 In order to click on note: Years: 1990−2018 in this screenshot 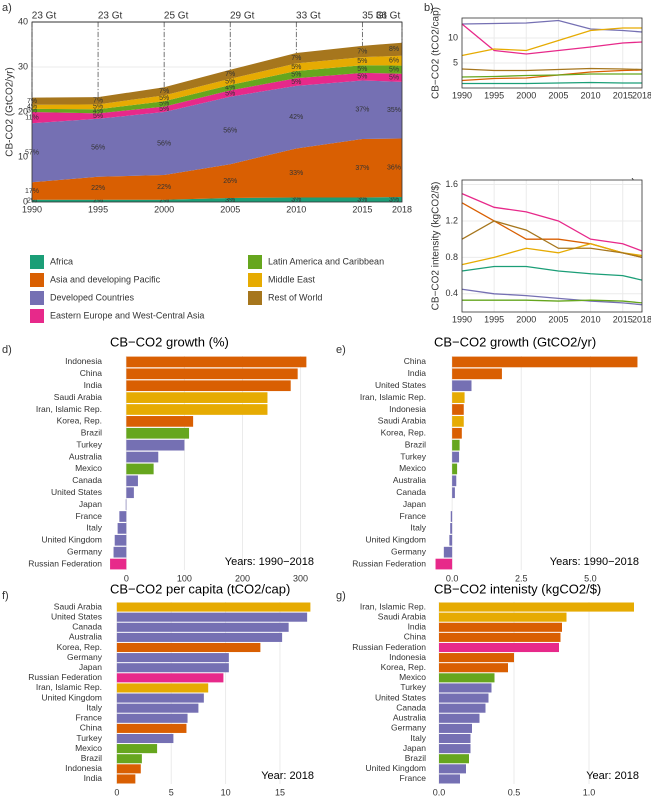, I will do `click(269, 562)`.